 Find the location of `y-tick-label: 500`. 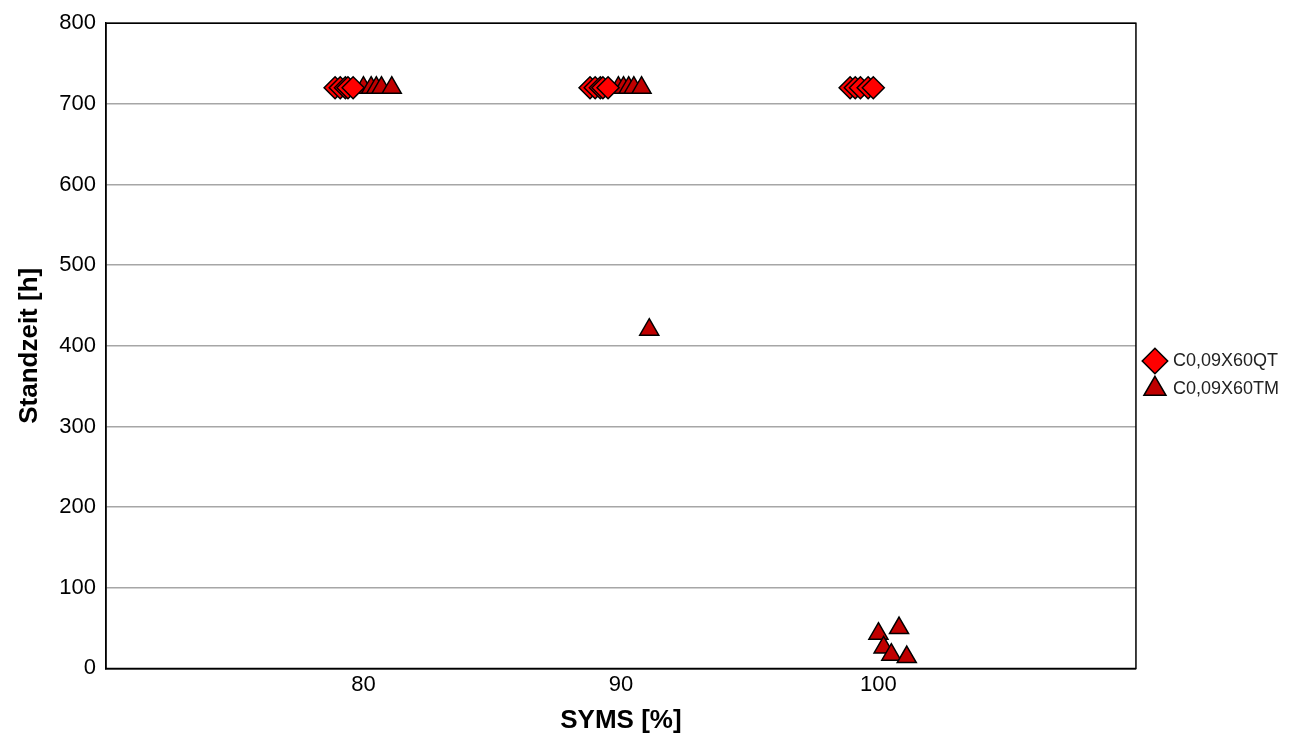

y-tick-label: 500 is located at coordinates (77, 264).